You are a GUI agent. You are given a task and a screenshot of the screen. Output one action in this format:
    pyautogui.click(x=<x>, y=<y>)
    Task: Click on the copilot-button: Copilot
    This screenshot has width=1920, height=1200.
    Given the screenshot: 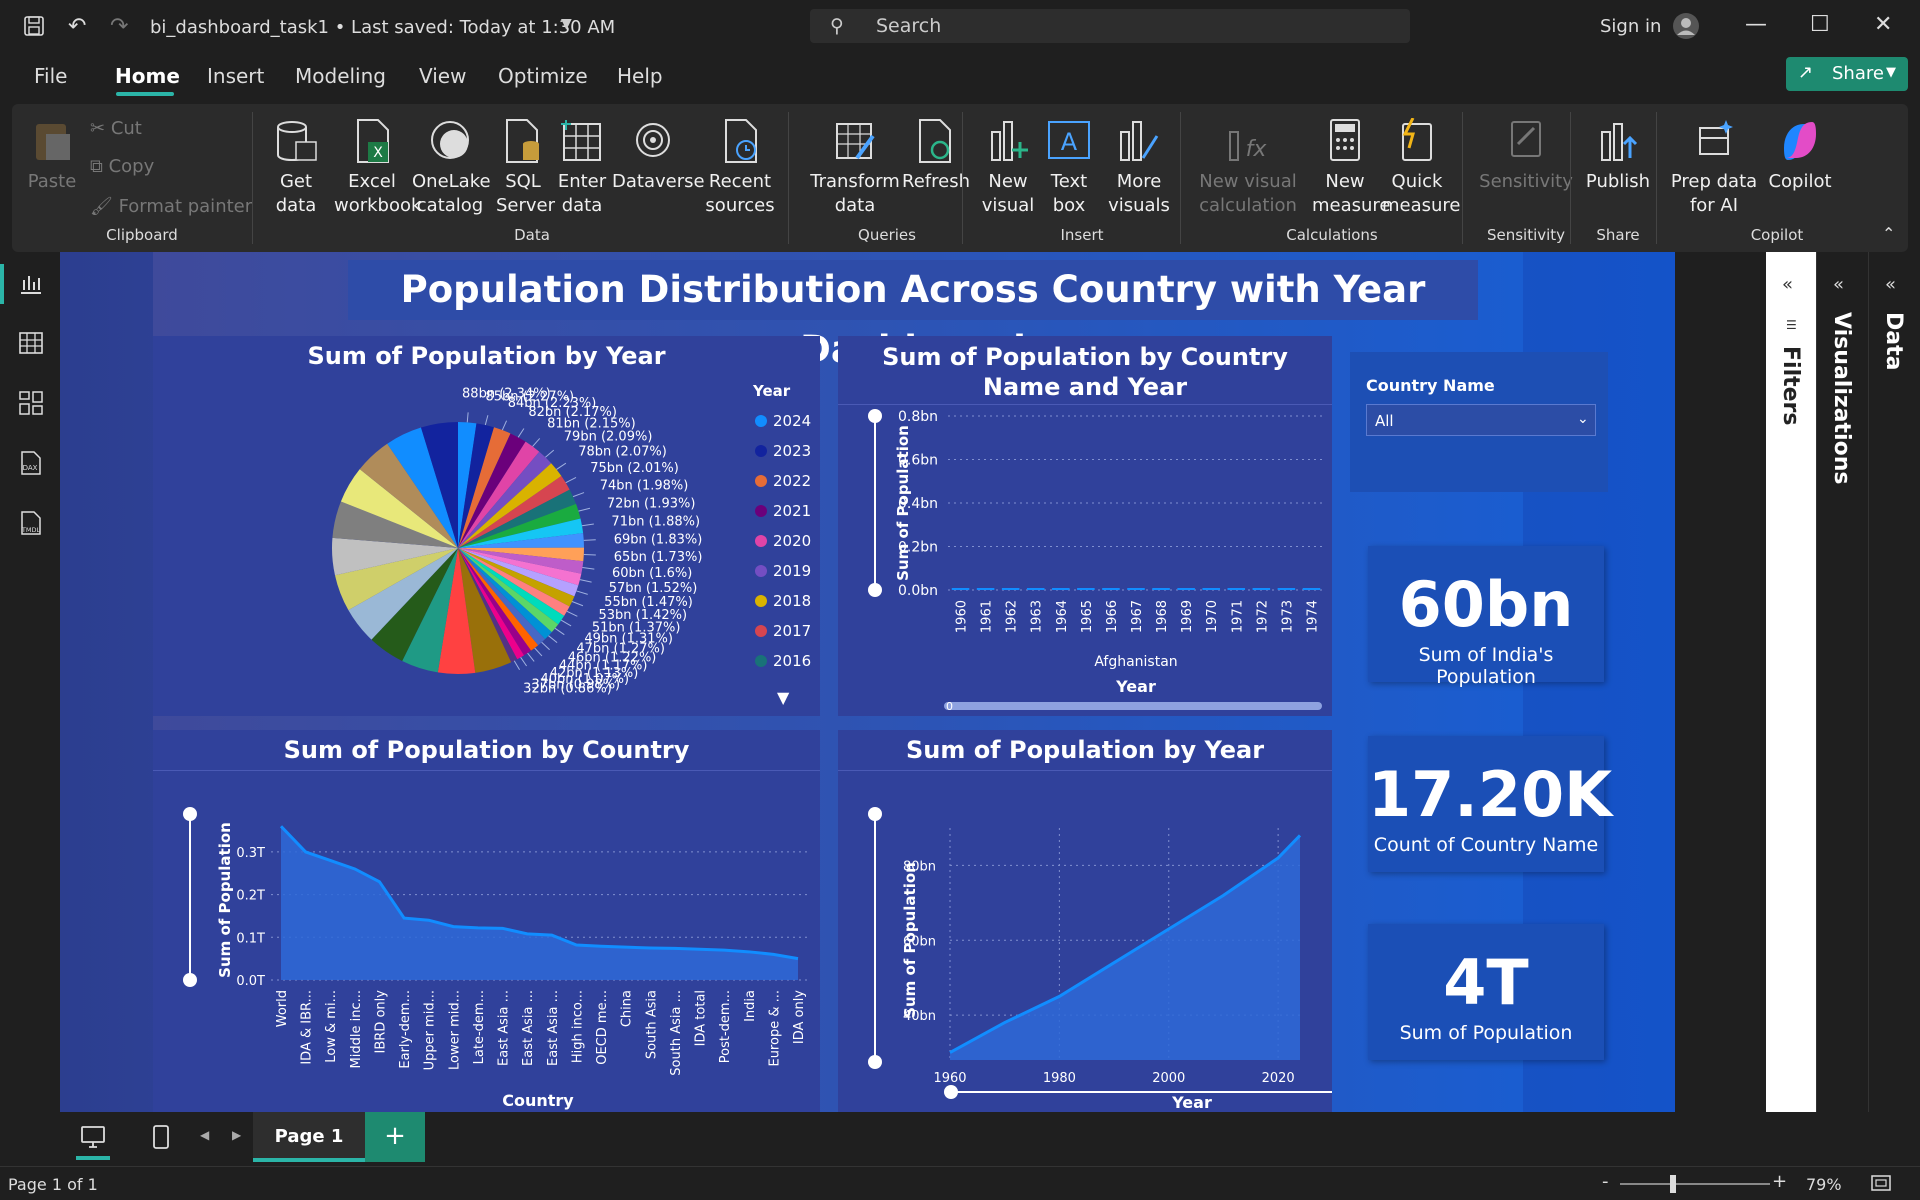 What is the action you would take?
    pyautogui.click(x=1800, y=156)
    